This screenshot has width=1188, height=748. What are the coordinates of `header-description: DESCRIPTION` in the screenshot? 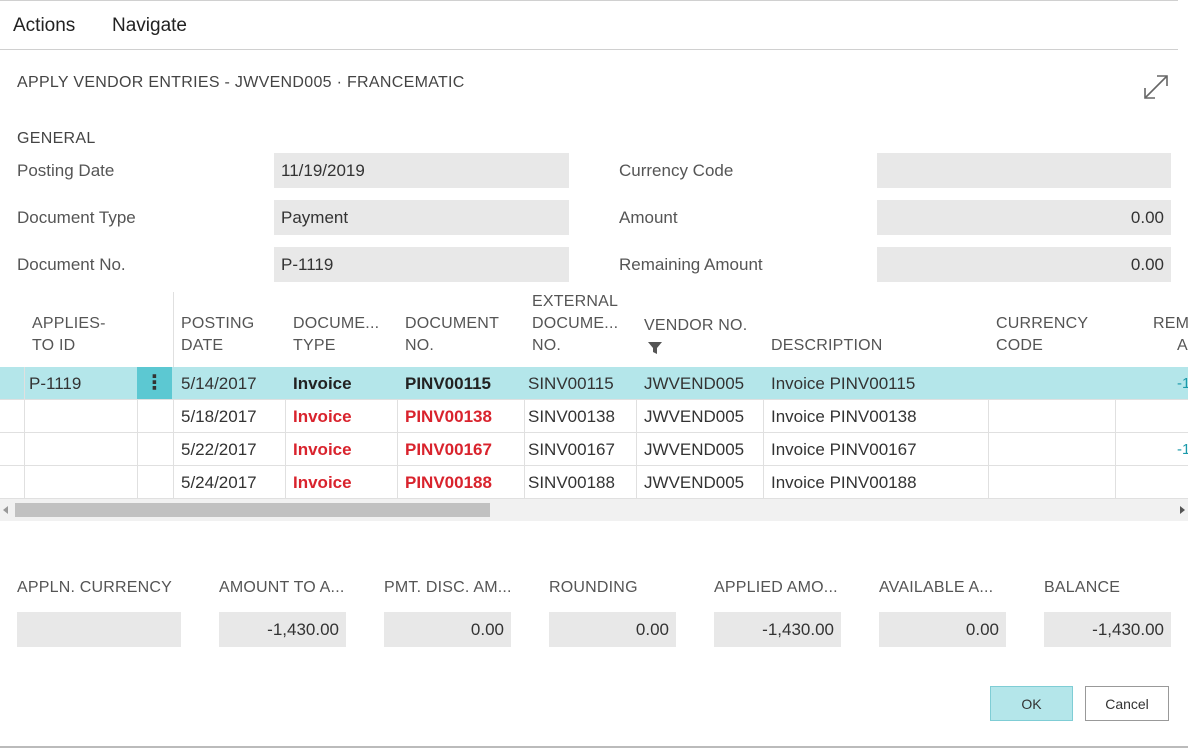 It's located at (827, 346).